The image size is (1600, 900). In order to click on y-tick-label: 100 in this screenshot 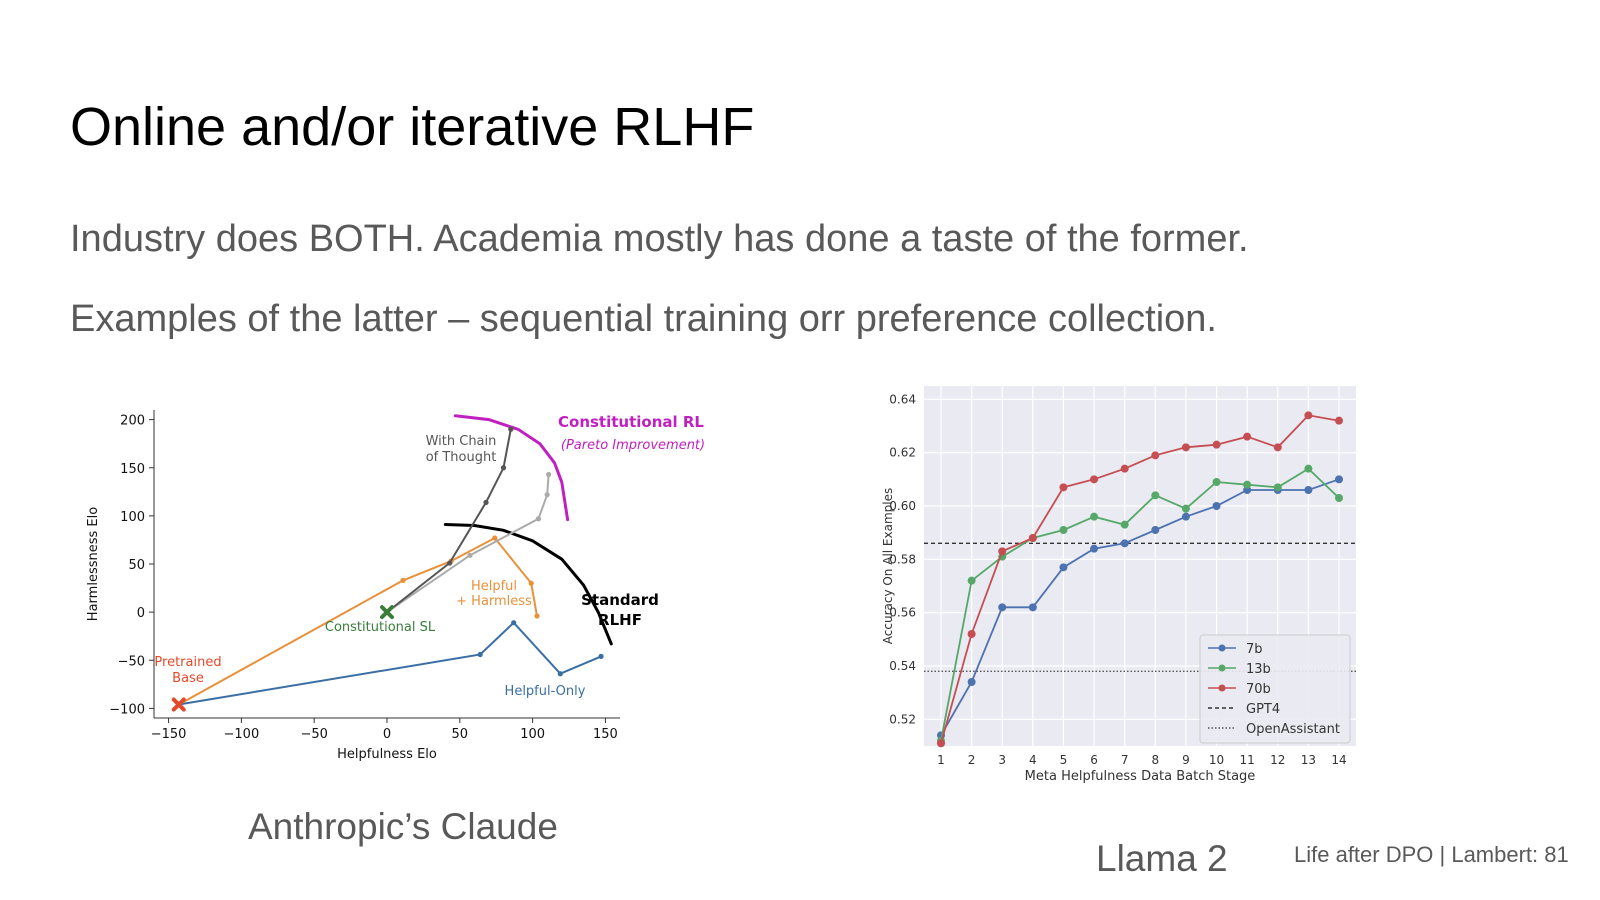, I will do `click(132, 517)`.